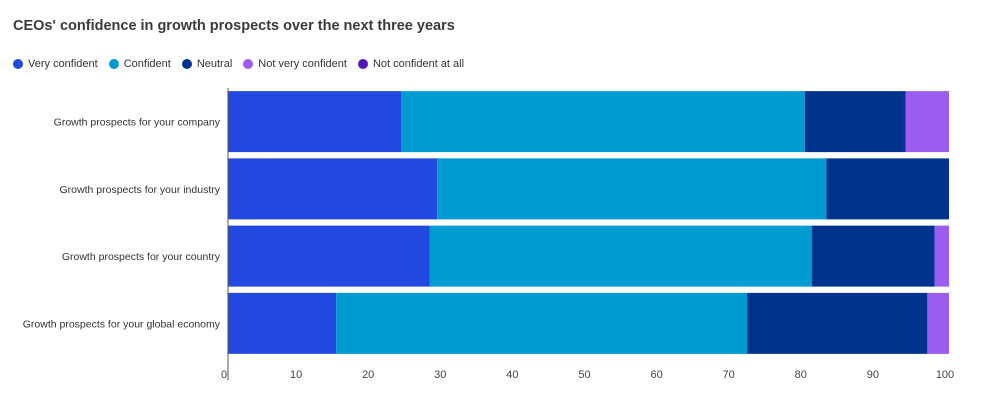  Describe the element at coordinates (418, 64) in the screenshot. I see `legend-label: Not confident at all` at that location.